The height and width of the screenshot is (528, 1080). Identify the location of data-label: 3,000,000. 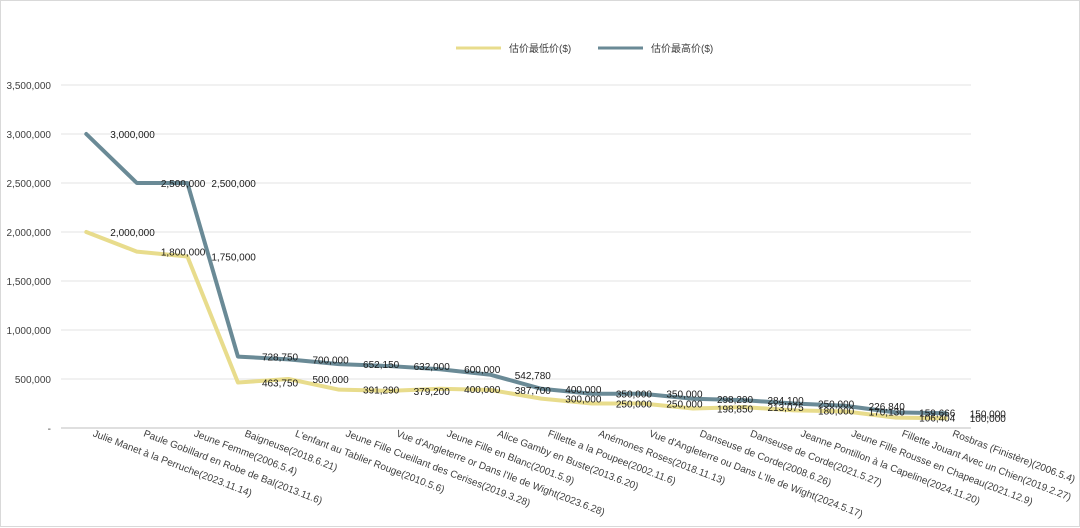
(132, 135).